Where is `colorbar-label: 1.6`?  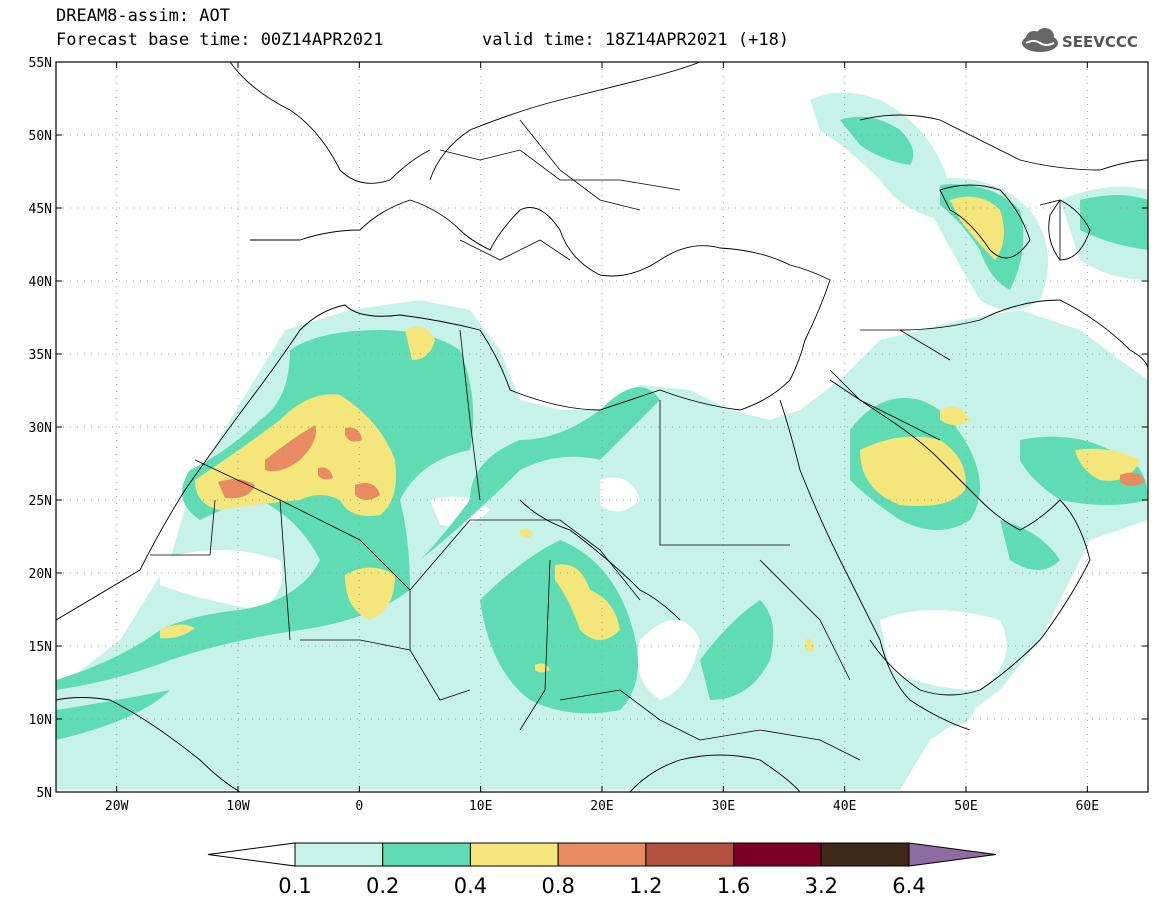
colorbar-label: 1.6 is located at coordinates (733, 886).